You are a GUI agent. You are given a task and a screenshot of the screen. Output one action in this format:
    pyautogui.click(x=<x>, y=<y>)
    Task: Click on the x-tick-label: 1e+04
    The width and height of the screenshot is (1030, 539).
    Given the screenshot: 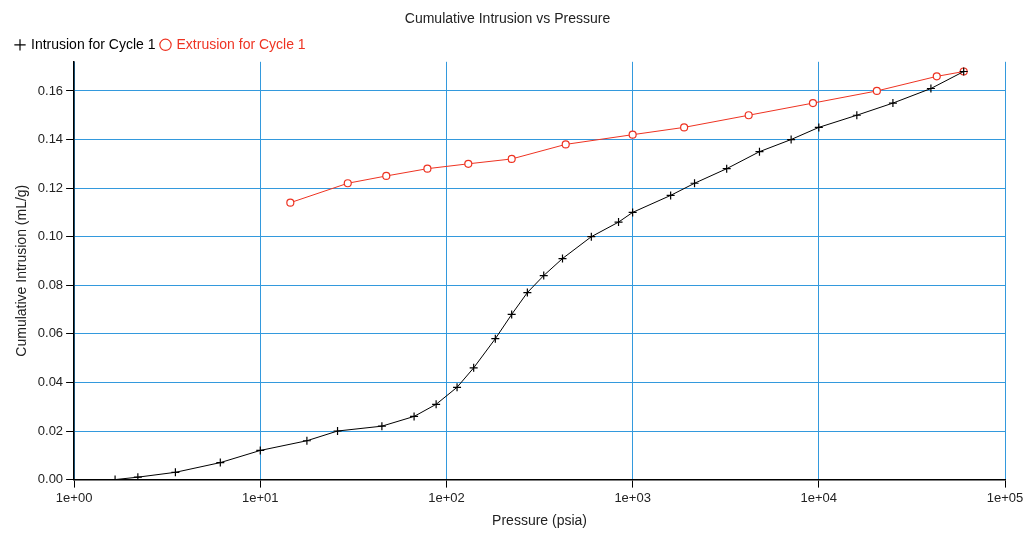 What is the action you would take?
    pyautogui.click(x=819, y=497)
    